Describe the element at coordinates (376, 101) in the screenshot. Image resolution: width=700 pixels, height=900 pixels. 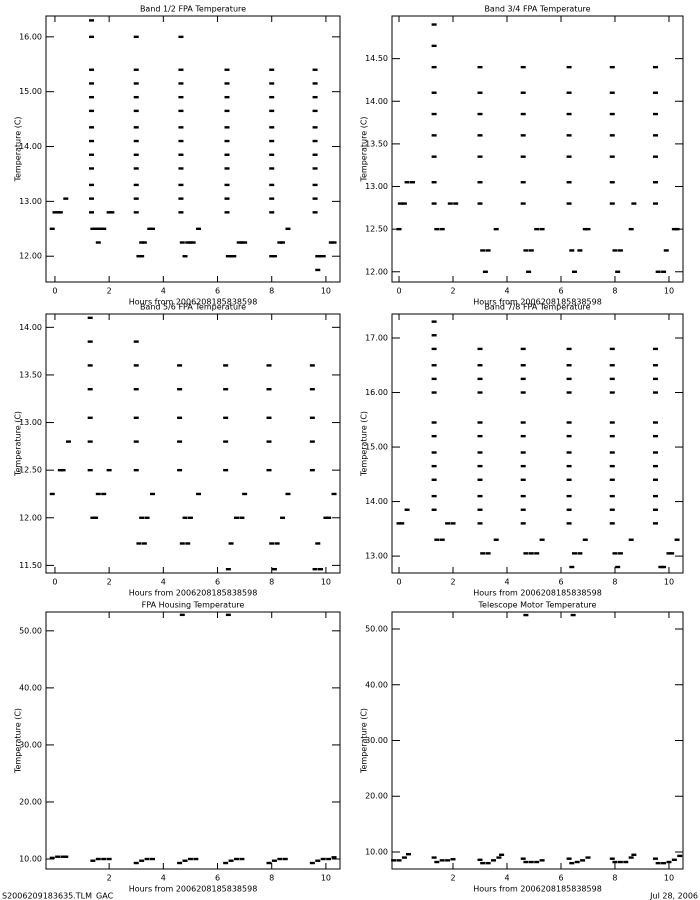
I see `y-tick-label: 14.00` at that location.